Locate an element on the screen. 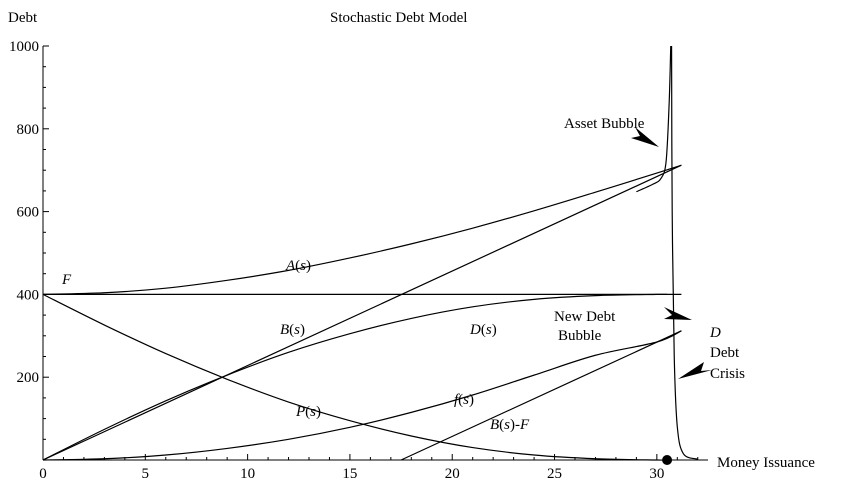 This screenshot has width=849, height=487. markers is located at coordinates (667, 460).